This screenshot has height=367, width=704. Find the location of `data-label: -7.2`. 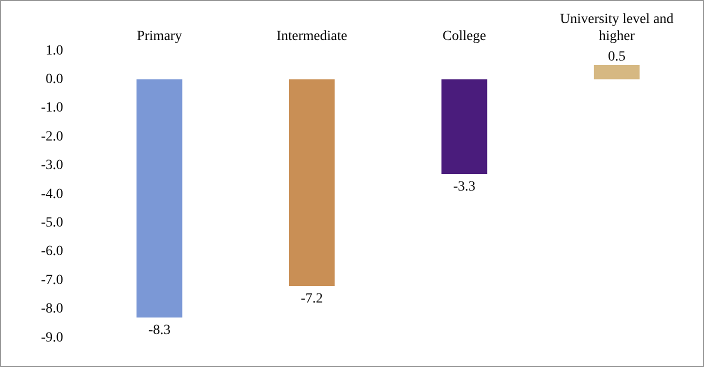

data-label: -7.2 is located at coordinates (311, 299).